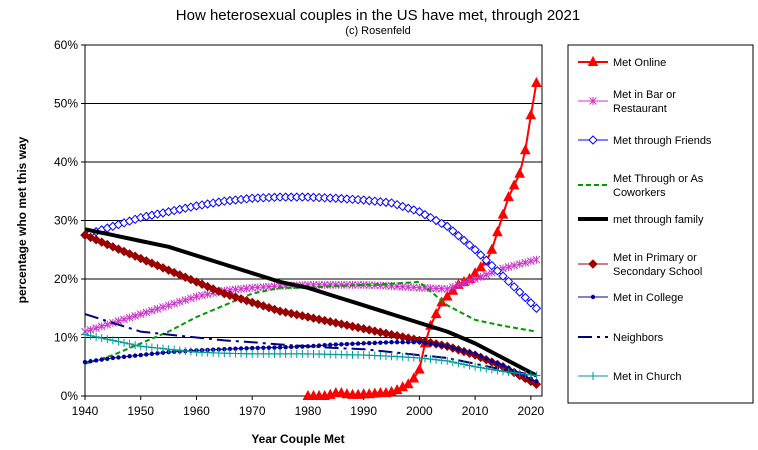  I want to click on legend-item-met-through-family: met through family, so click(641, 220).